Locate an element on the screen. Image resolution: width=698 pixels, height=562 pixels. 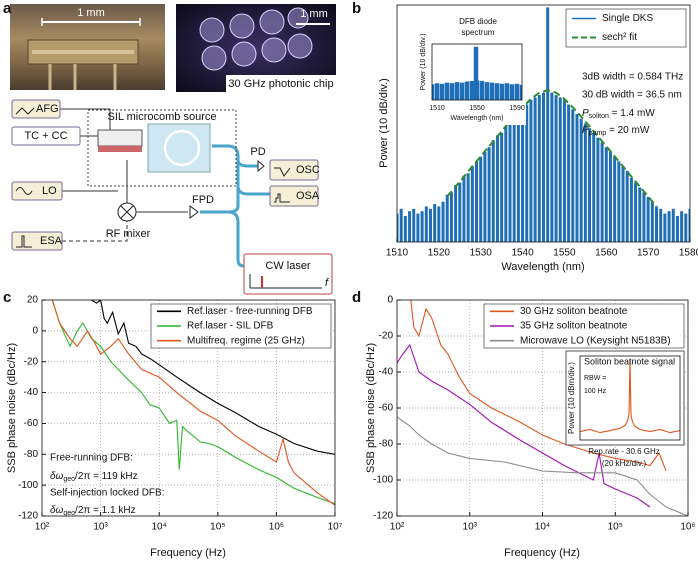
y-tick-label: -100 is located at coordinates (383, 480).